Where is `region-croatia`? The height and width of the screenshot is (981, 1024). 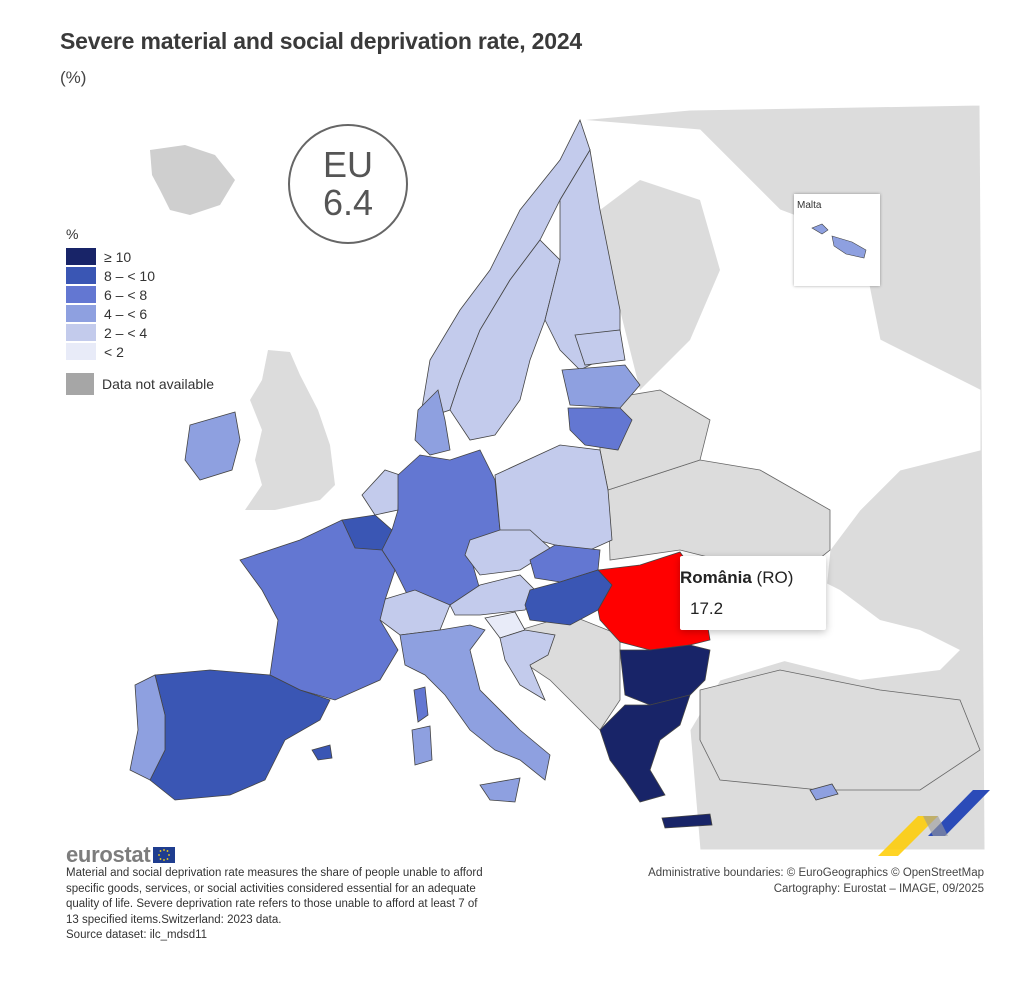 region-croatia is located at coordinates (527, 665).